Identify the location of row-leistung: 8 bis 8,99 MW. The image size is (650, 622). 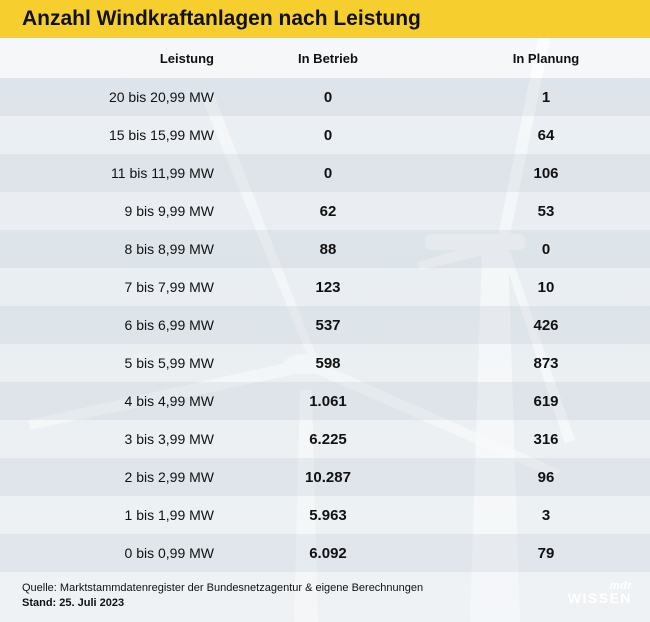
(169, 249).